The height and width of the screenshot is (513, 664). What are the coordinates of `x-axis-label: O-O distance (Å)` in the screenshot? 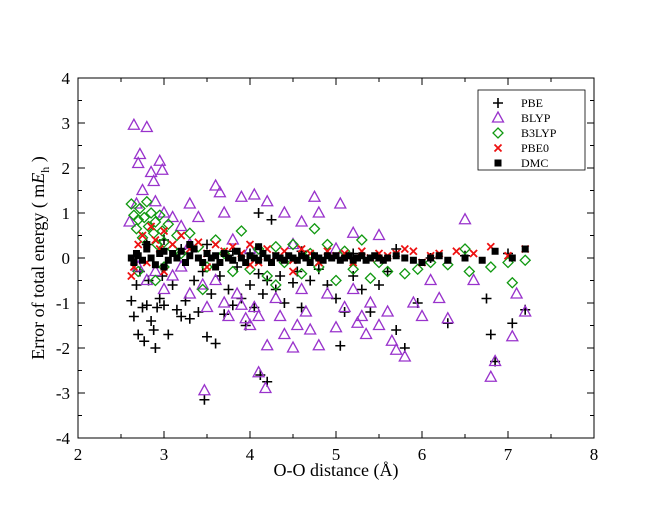 It's located at (336, 470).